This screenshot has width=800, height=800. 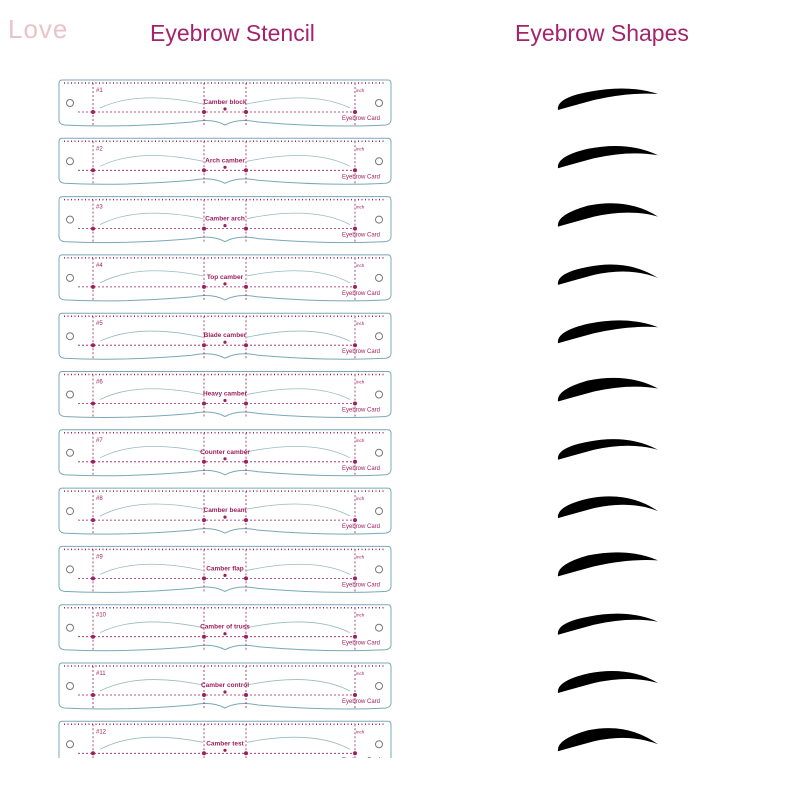 I want to click on stencil-name: Camber flap, so click(x=225, y=568).